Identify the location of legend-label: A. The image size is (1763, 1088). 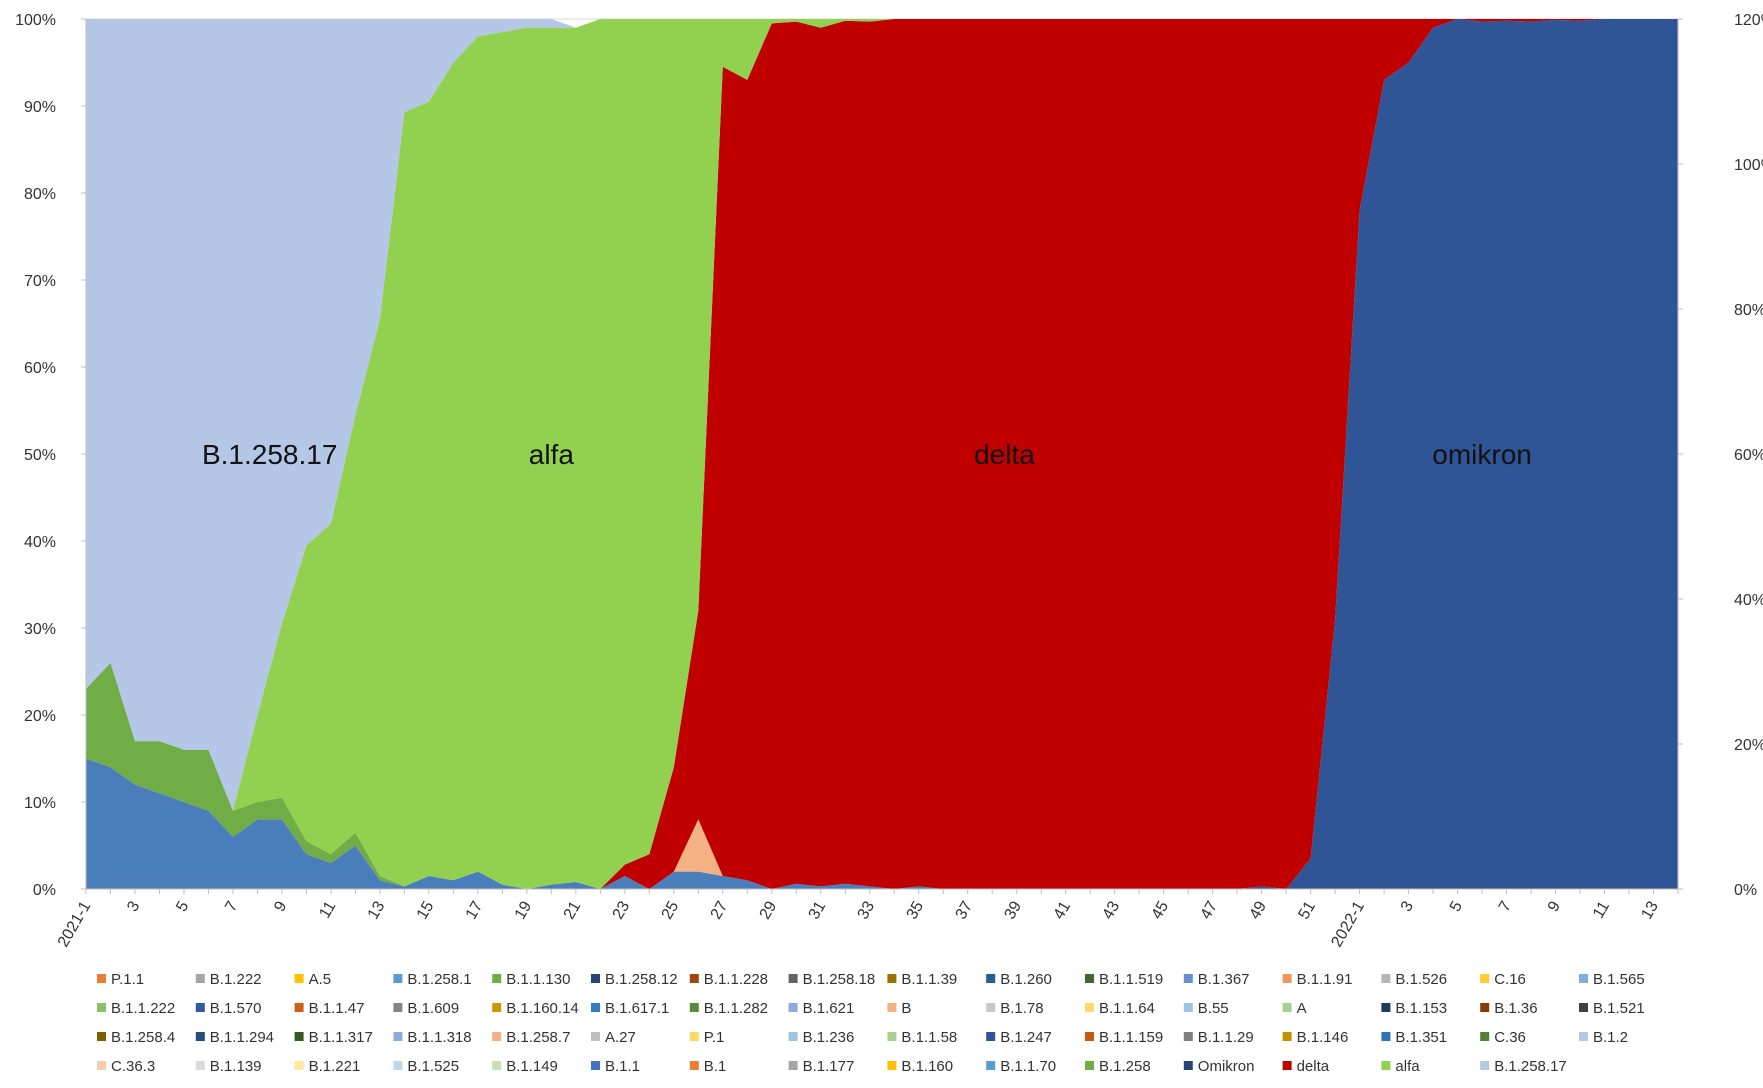
(1302, 1008).